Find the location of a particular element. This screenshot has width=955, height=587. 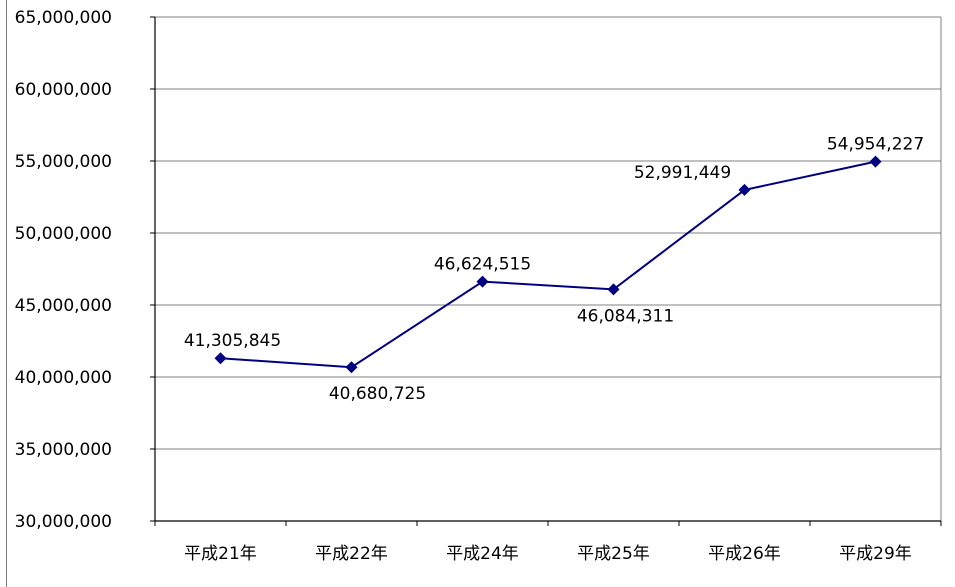

x-tick-label: 平成25年 is located at coordinates (613, 554).